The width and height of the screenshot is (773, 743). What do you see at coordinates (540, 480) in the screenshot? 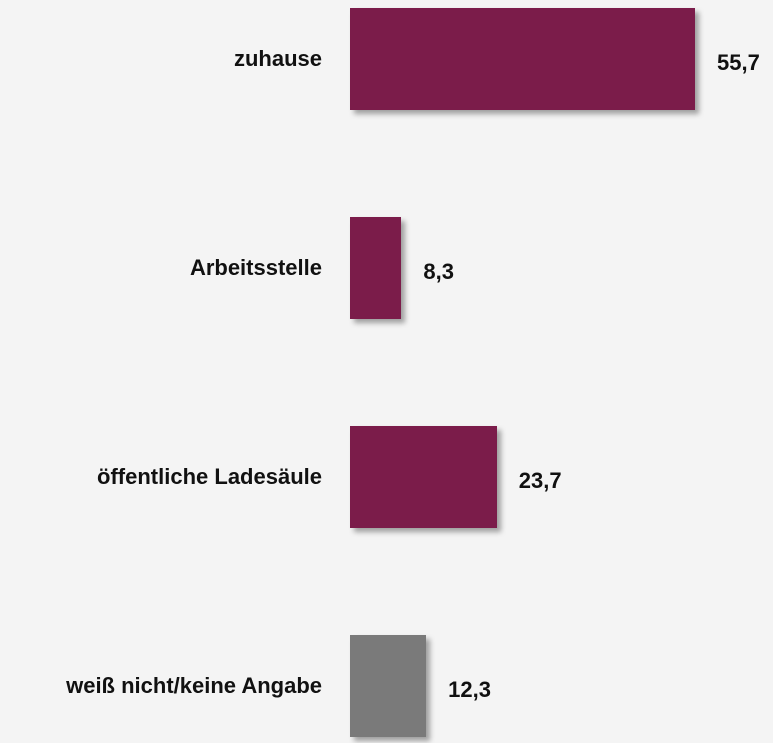
I see `value-label: 23,7` at bounding box center [540, 480].